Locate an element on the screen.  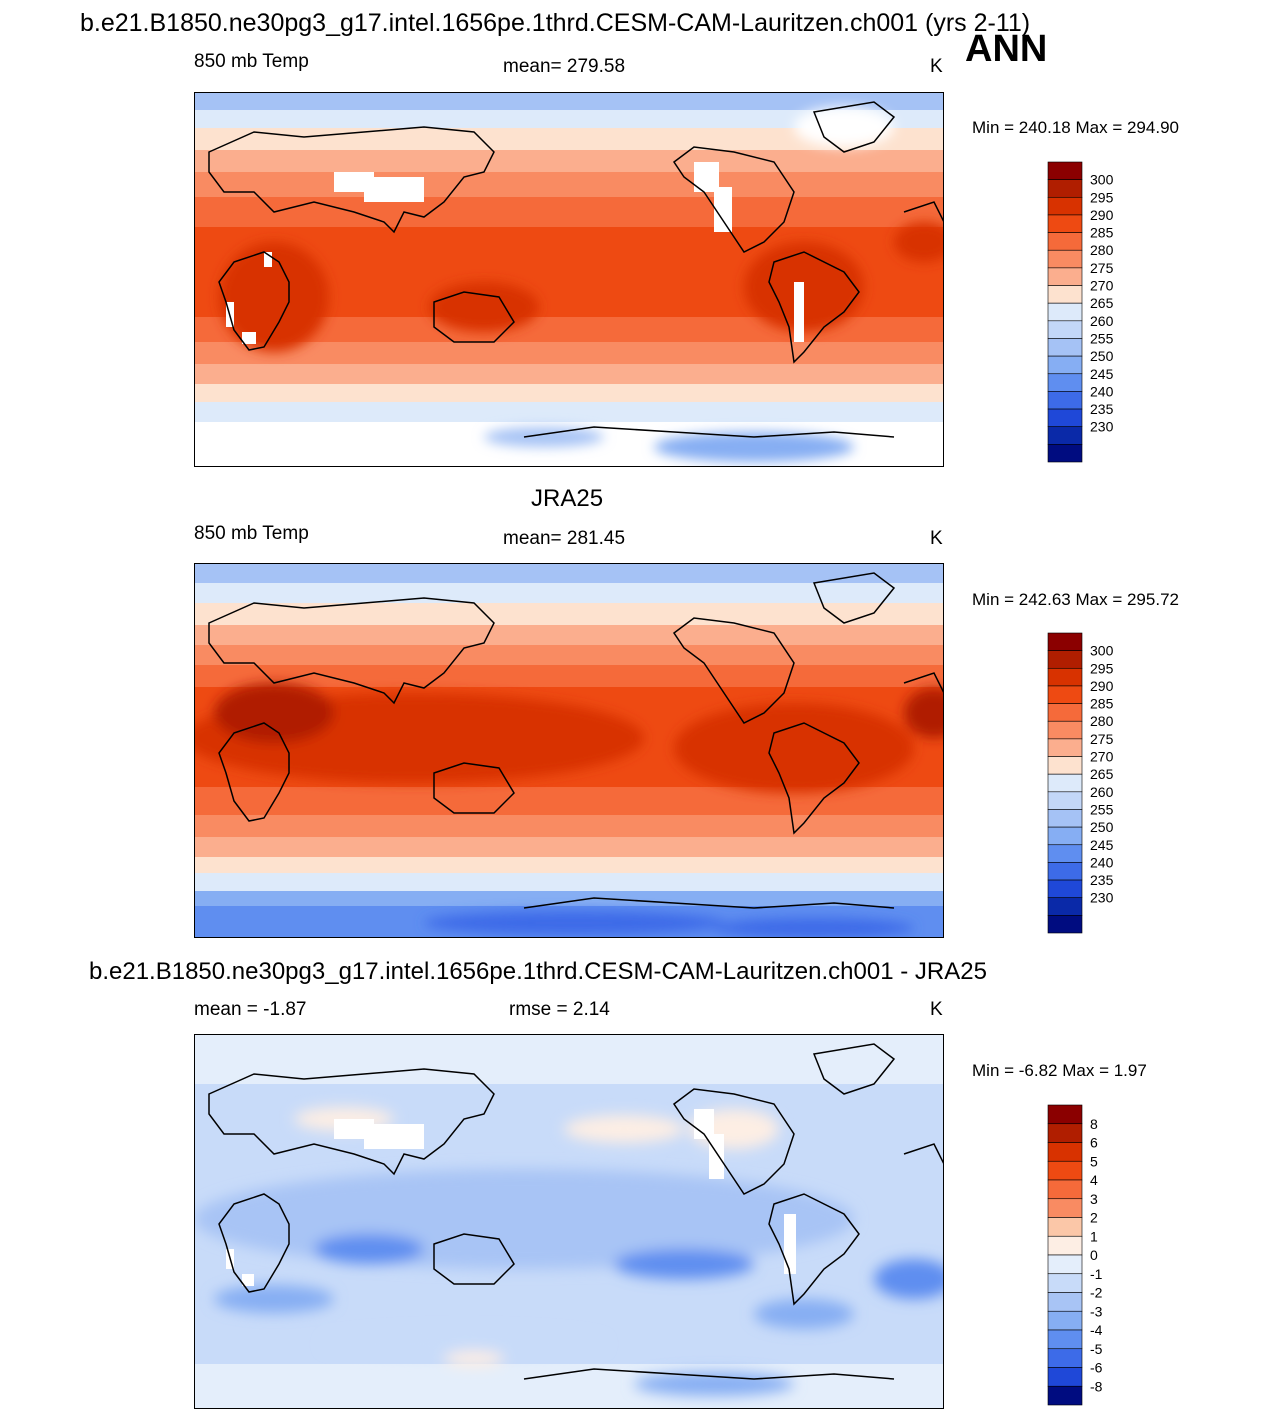
colorbar-diff: 8 6 5 4 3 2 1 0 -1 -2 -3 -4 -5 -6 -8 is located at coordinates (1075, 1255).